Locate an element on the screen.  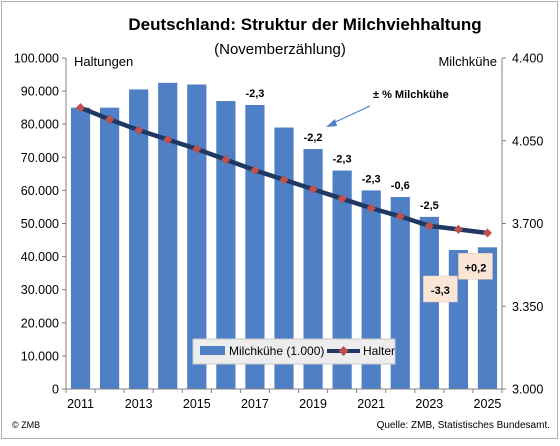
left-axis-tick-label: 0 is located at coordinates (55, 390).